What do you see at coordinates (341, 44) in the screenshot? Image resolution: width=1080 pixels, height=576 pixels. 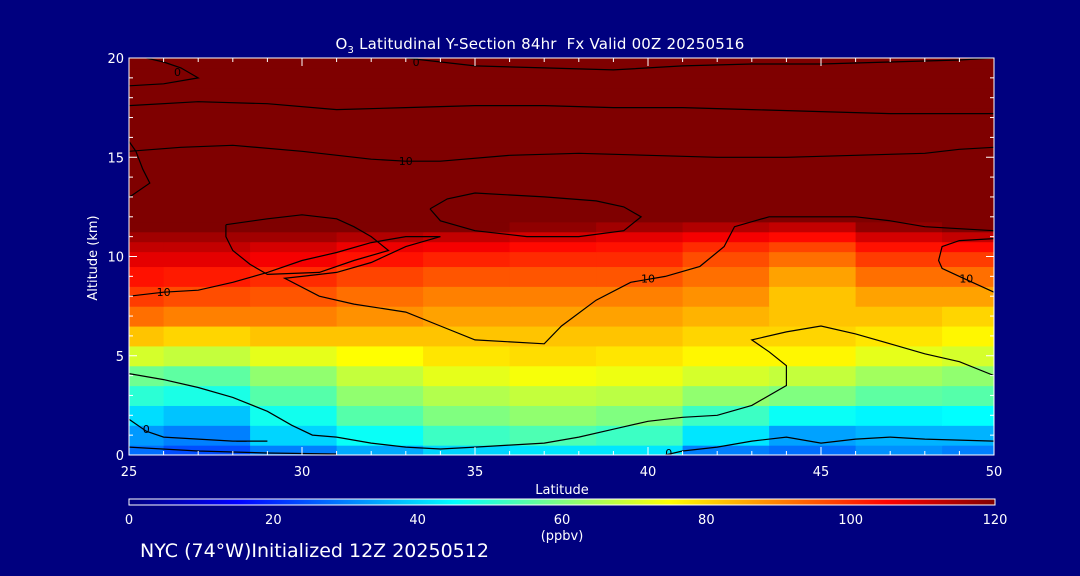 I see `title-species: O` at bounding box center [341, 44].